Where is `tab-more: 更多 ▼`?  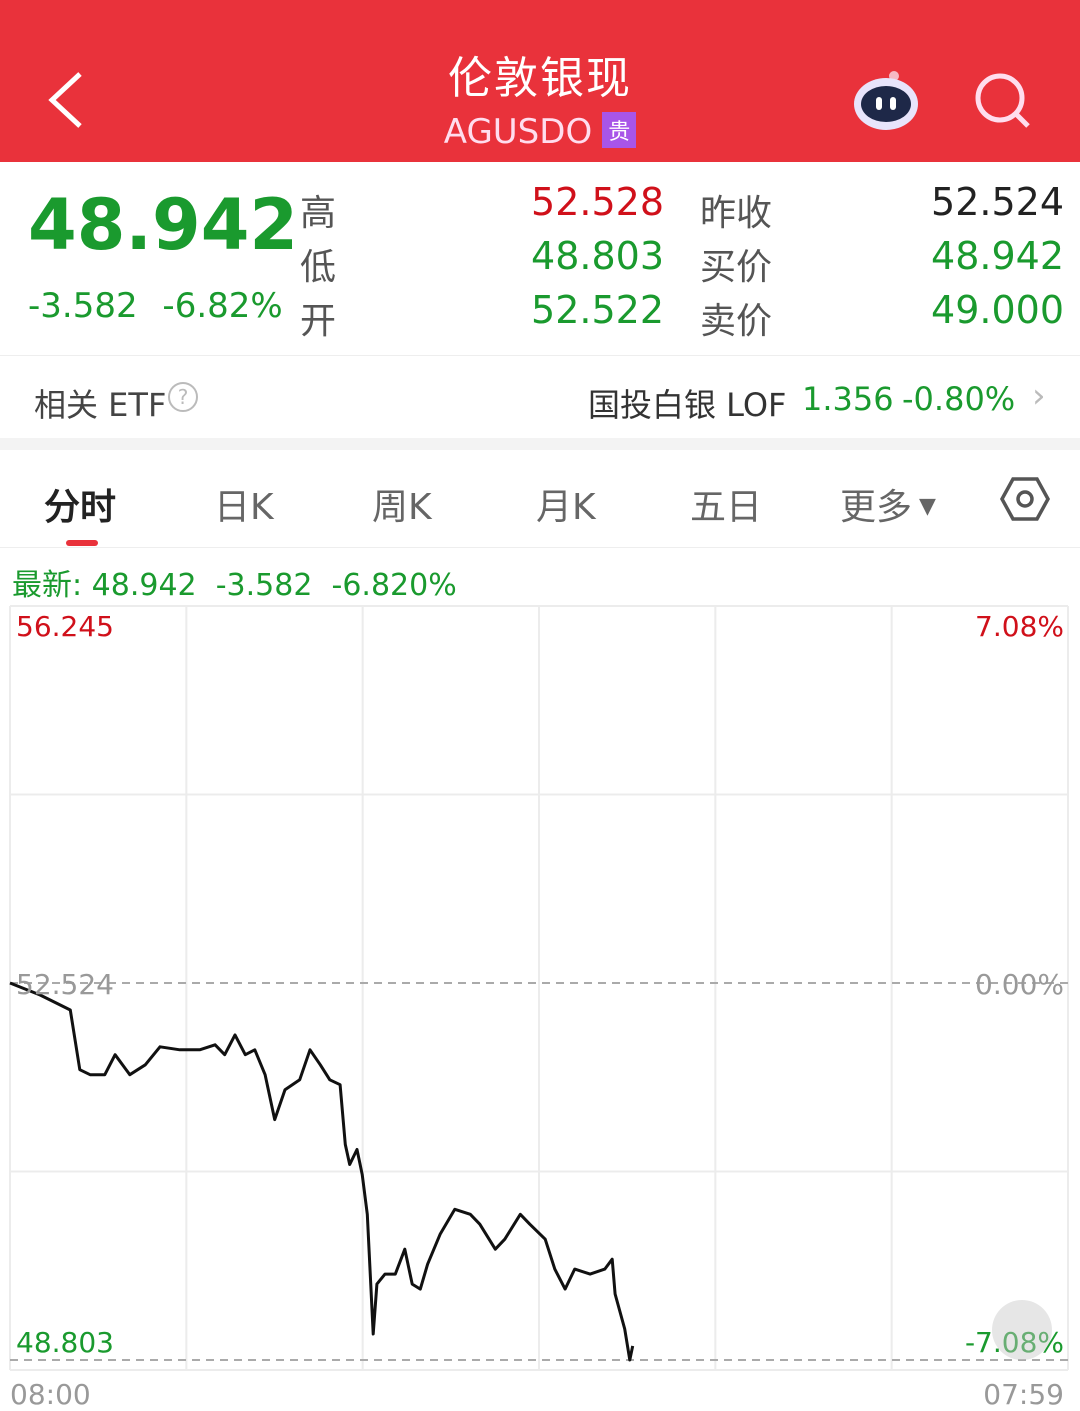
tab-more: 更多 ▼ is located at coordinates (888, 504).